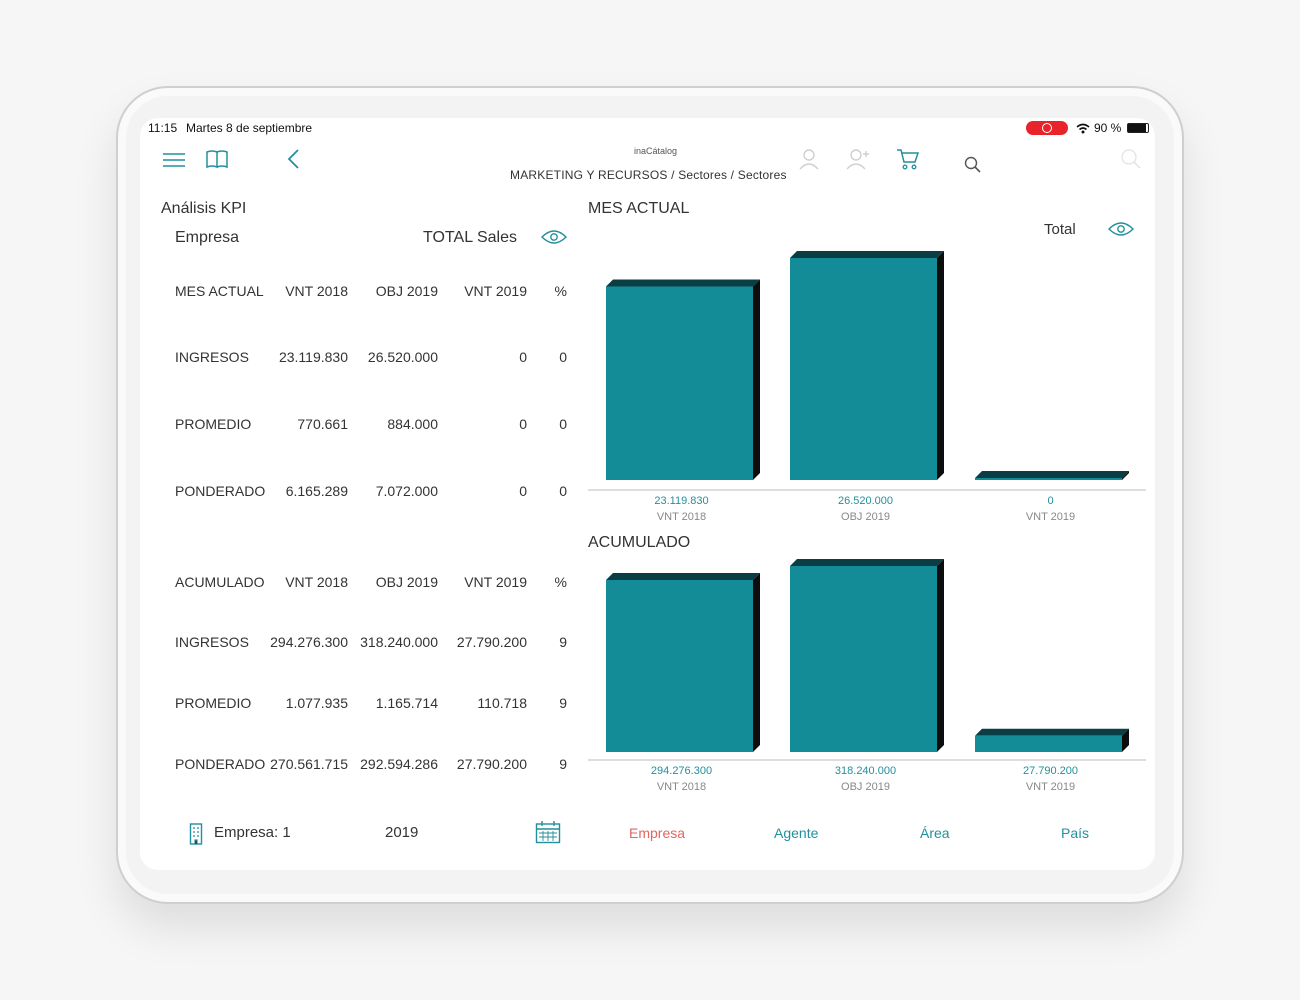 The height and width of the screenshot is (1000, 1300). I want to click on chart-title-mes-actual: MES ACTUAL, so click(639, 208).